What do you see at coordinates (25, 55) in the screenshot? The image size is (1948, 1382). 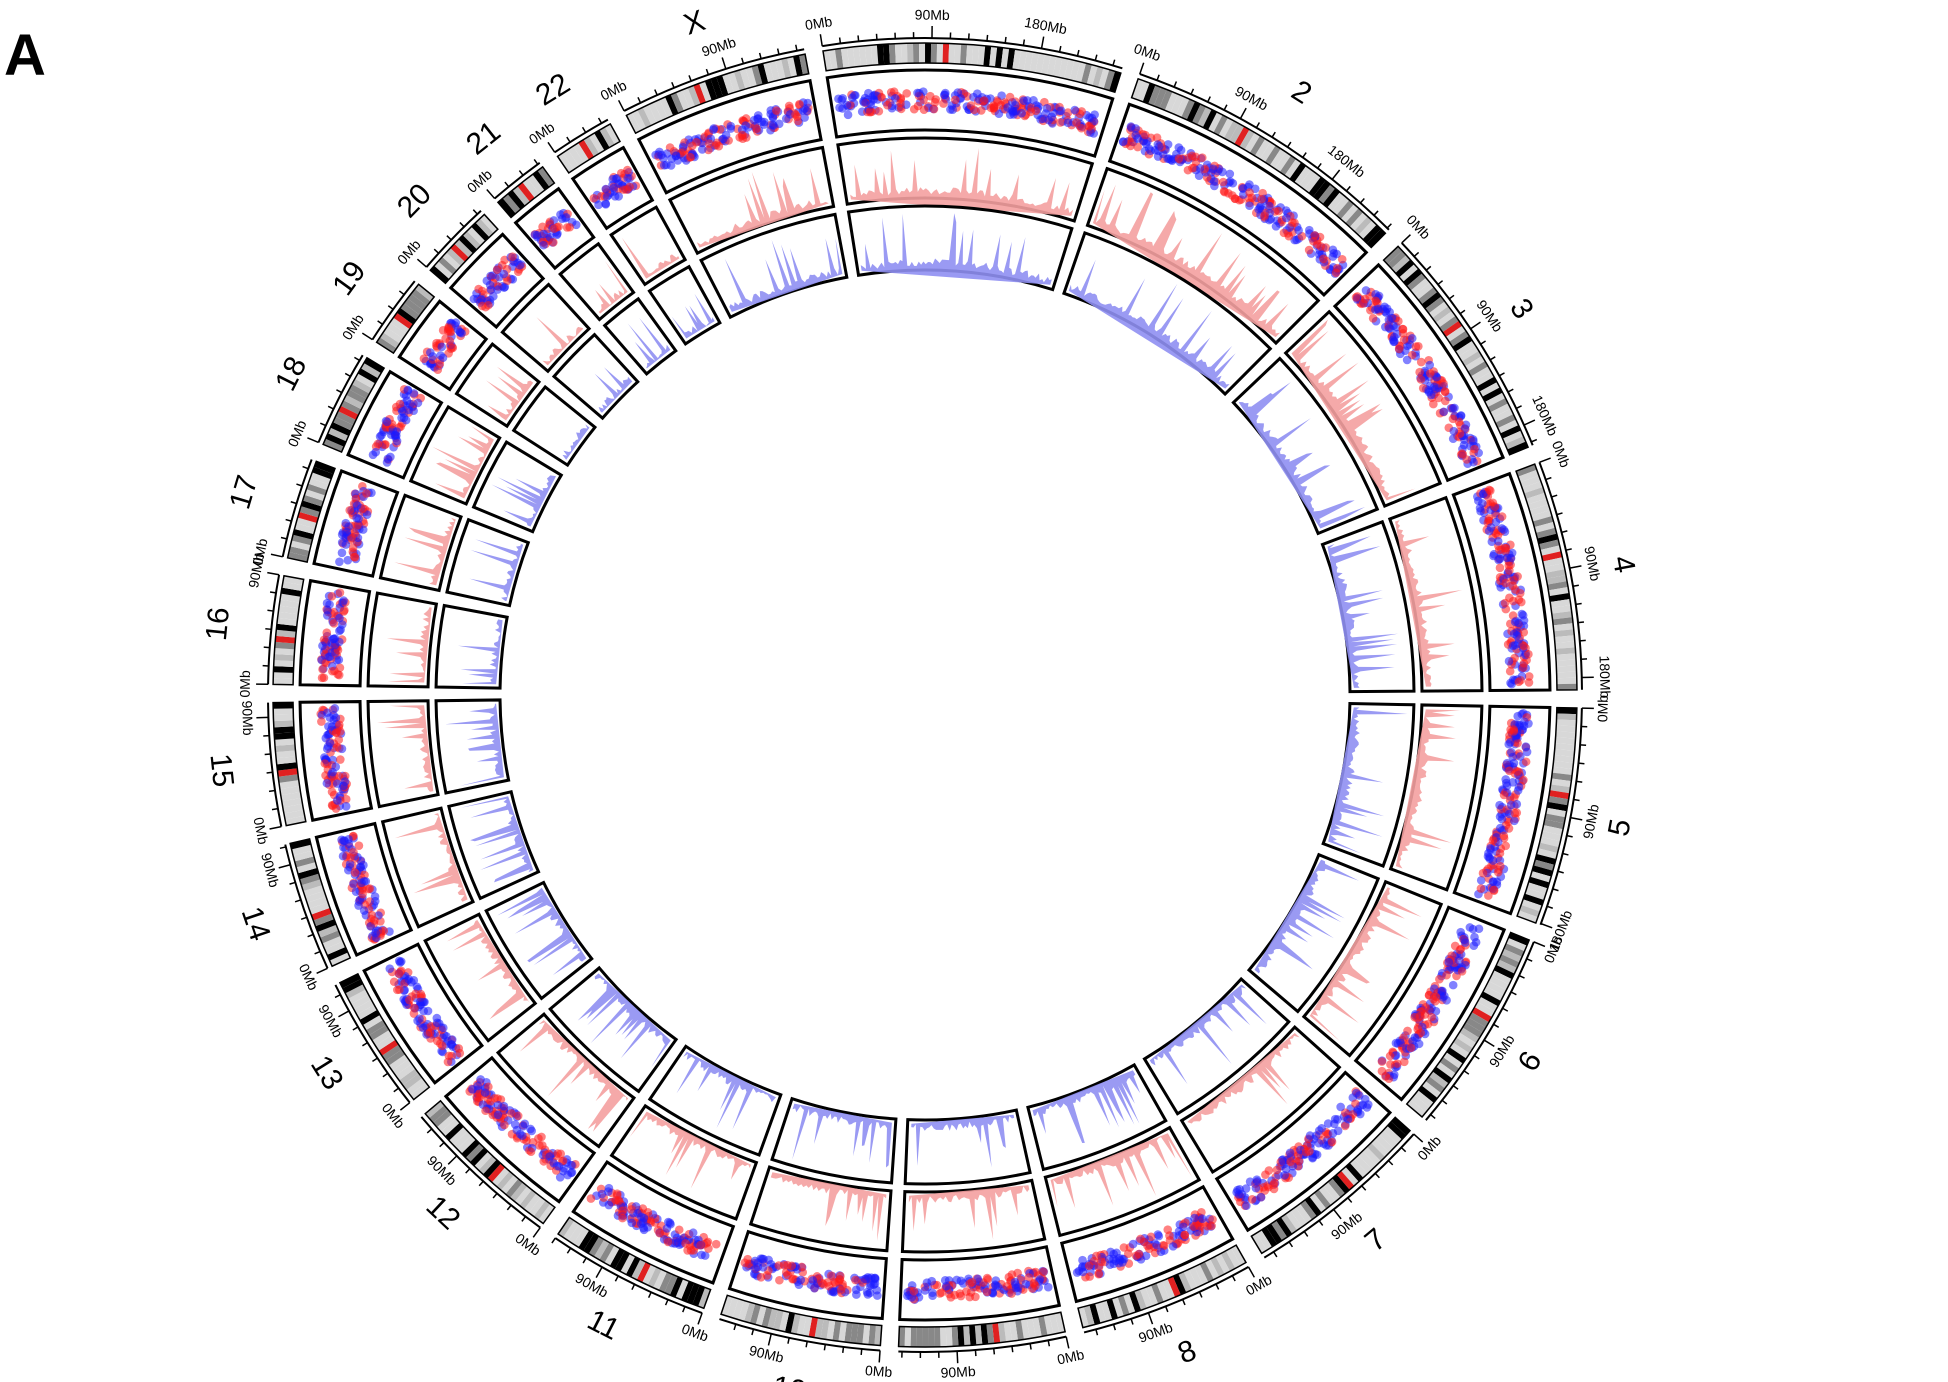 I see `panel-letter: A` at bounding box center [25, 55].